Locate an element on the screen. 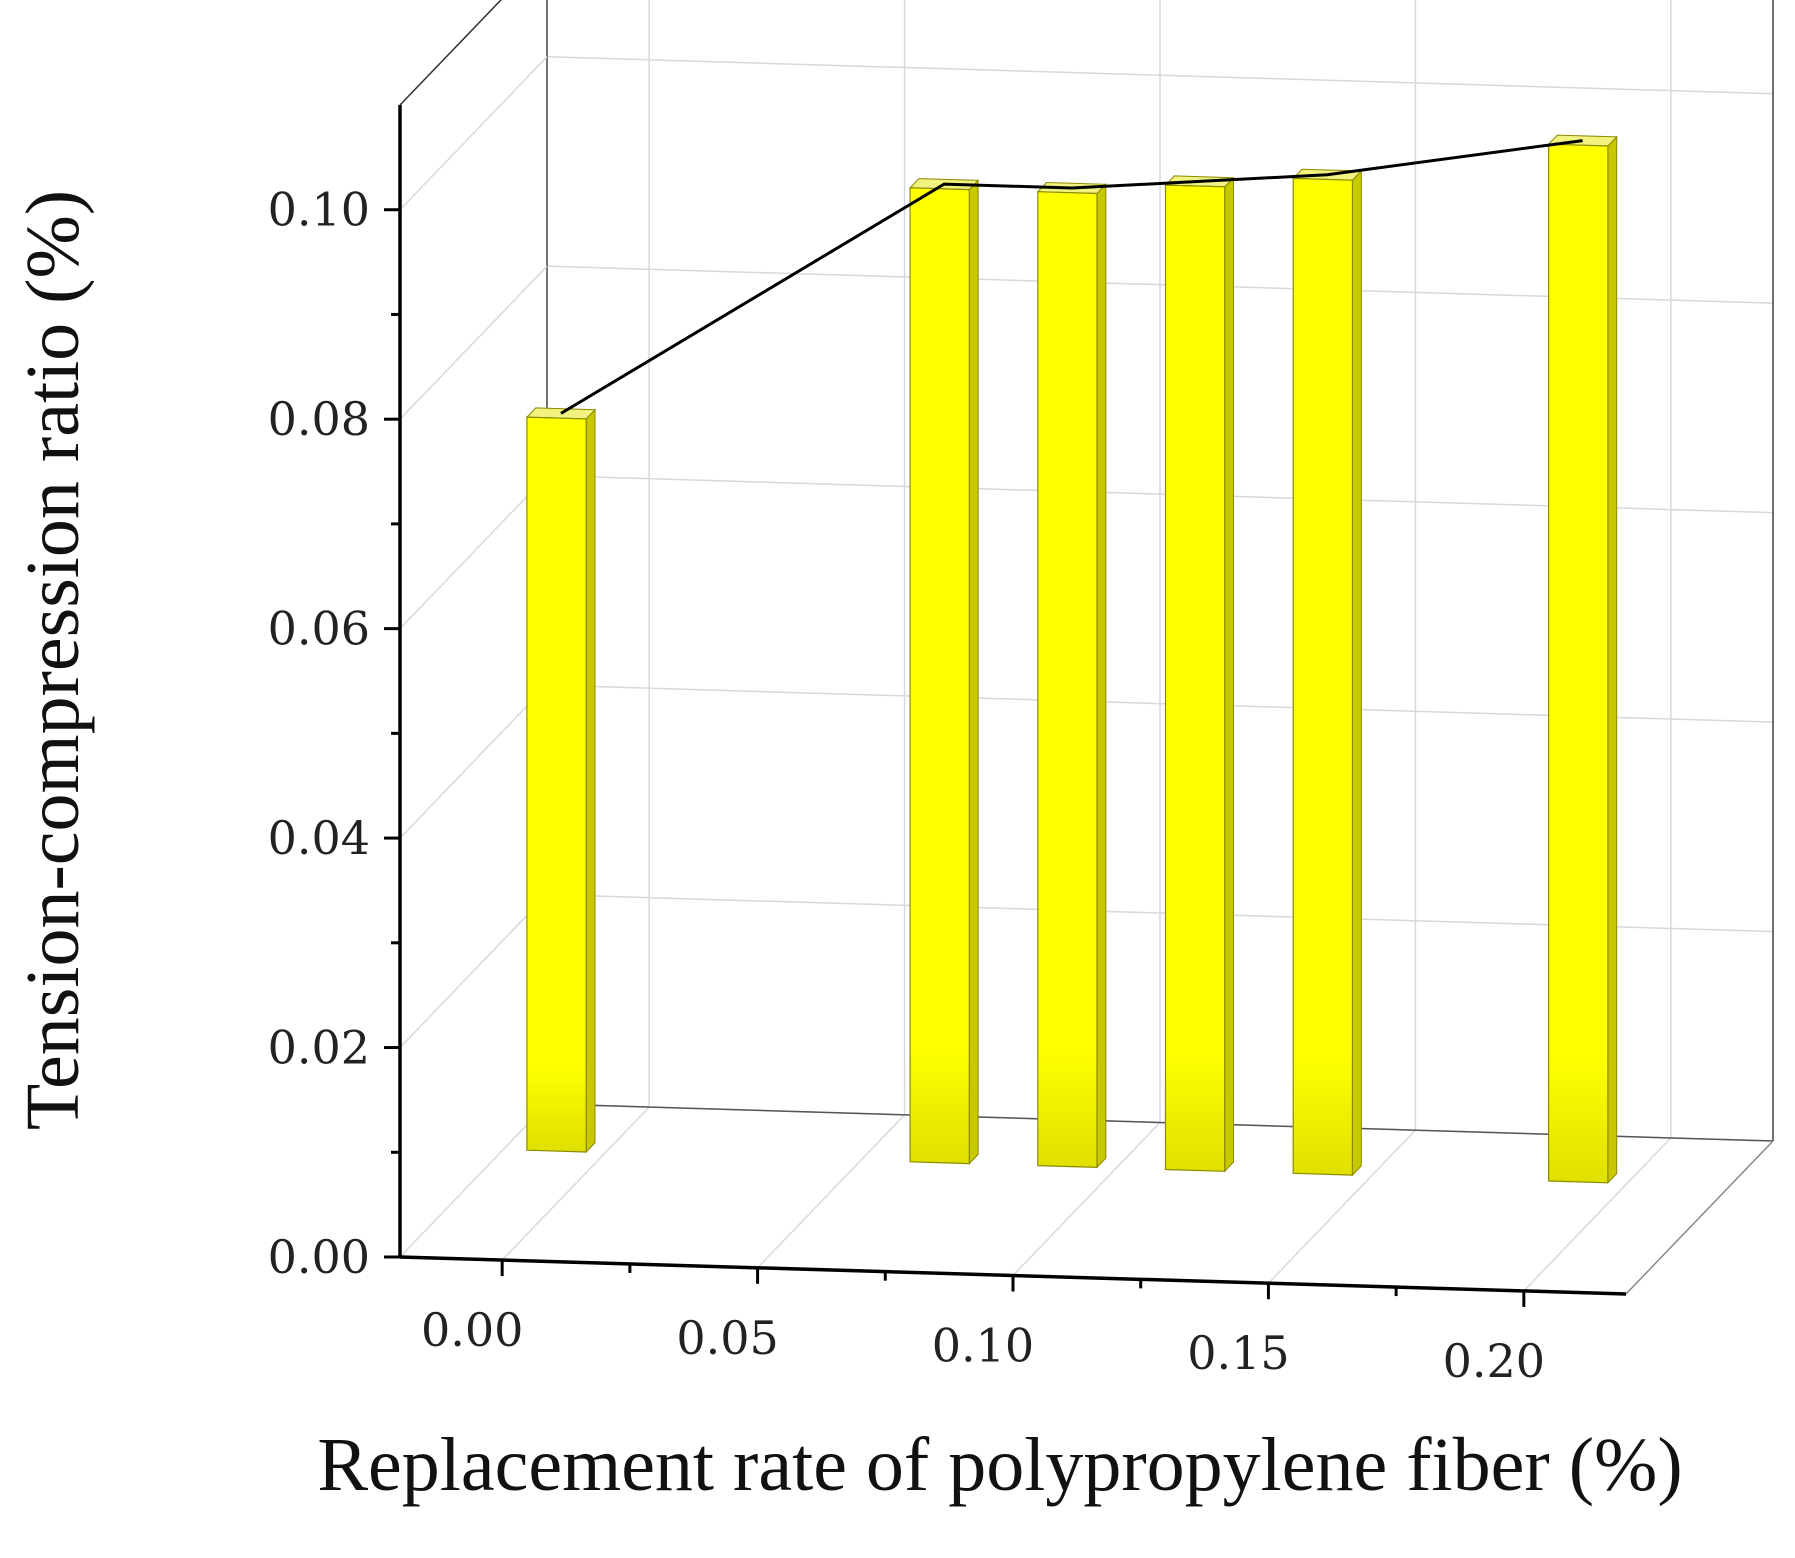 This screenshot has height=1558, width=1795. y-tick-label: 0.02 is located at coordinates (319, 1048).